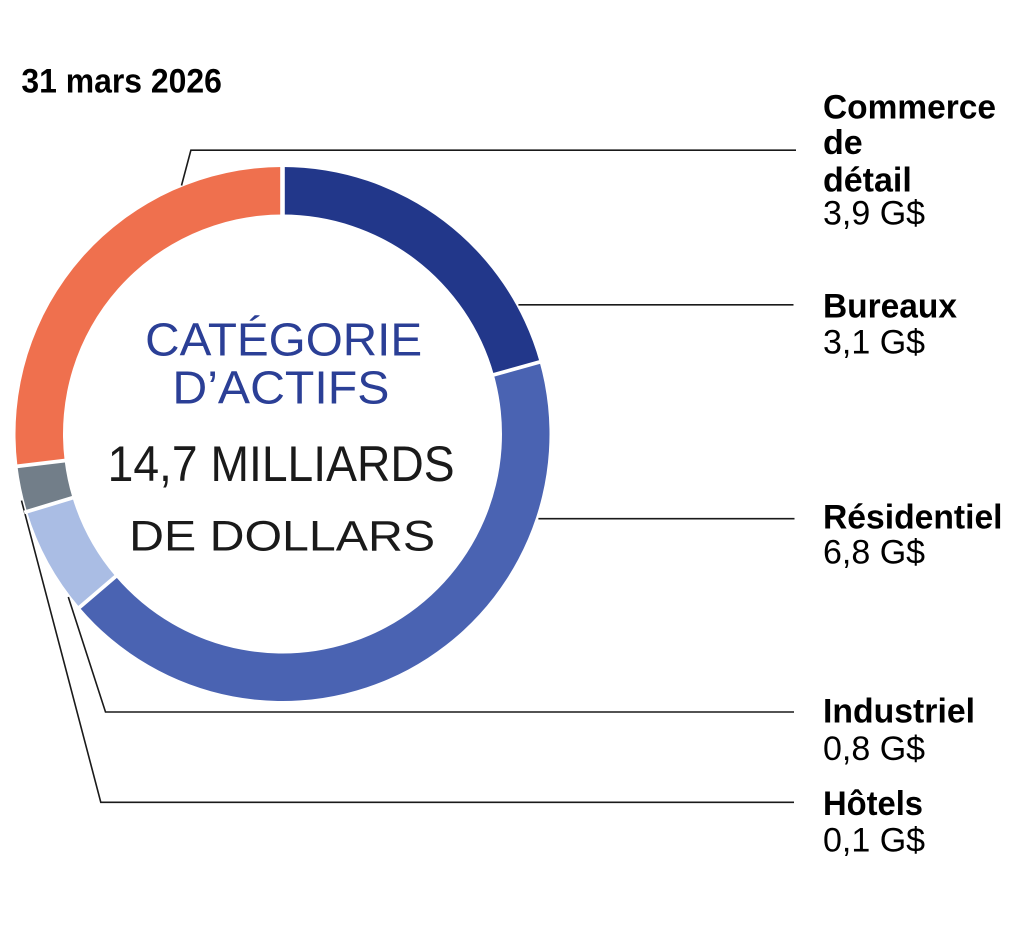 Image resolution: width=1024 pixels, height=947 pixels. Describe the element at coordinates (280, 388) in the screenshot. I see `svg-text: D’ACTIFS` at that location.